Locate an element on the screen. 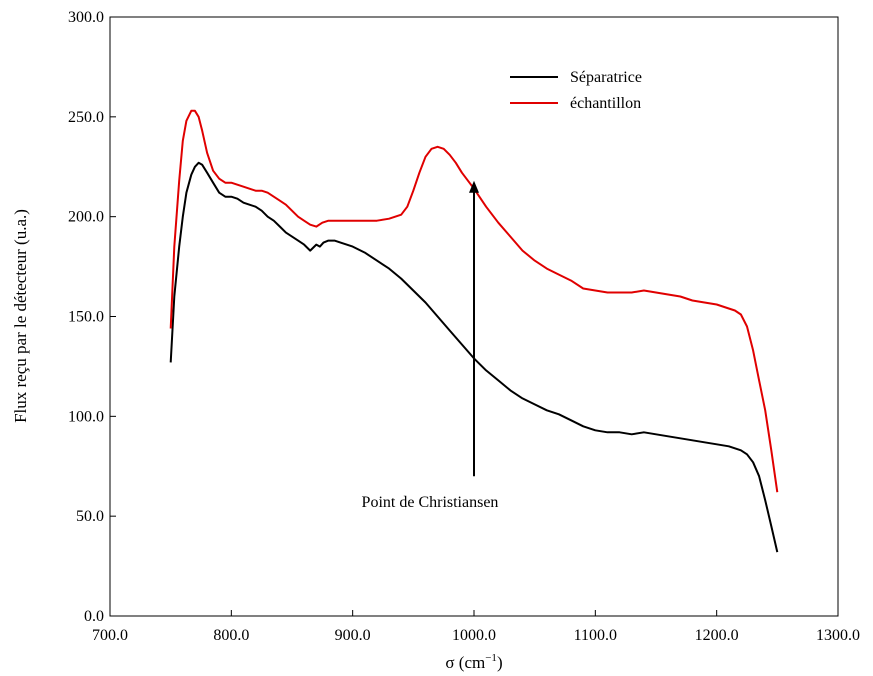  annotation-label: Point de Christiansen is located at coordinates (430, 502).